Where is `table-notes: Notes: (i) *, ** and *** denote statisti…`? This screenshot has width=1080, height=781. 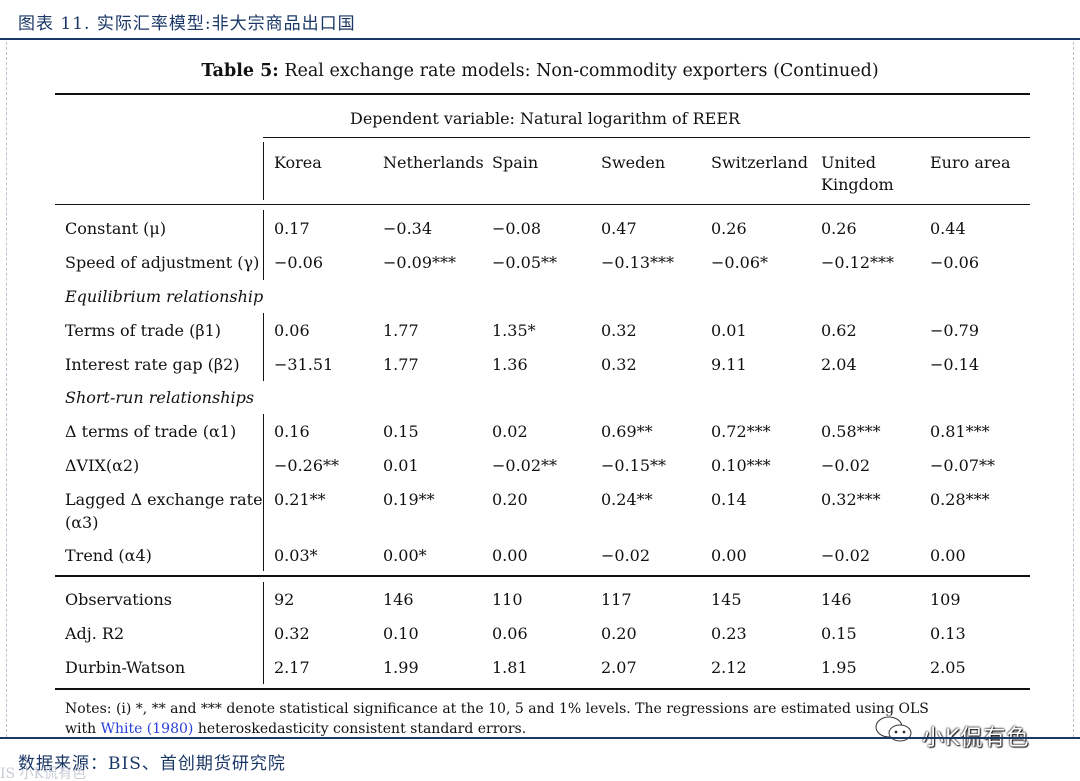 table-notes: Notes: (i) *, ** and *** denote statisti… is located at coordinates (545, 719).